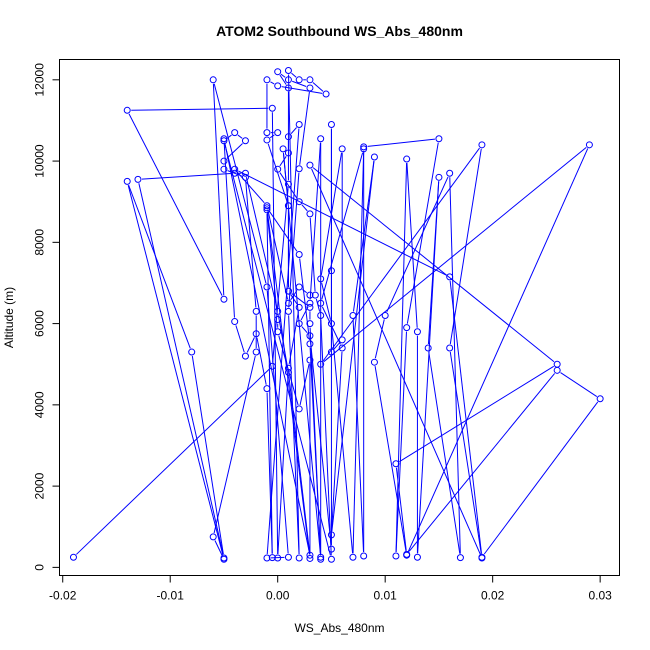 The image size is (650, 650). What do you see at coordinates (339, 31) in the screenshot?
I see `chart-title: ATOM2 Southbound WS_Abs_480nm` at bounding box center [339, 31].